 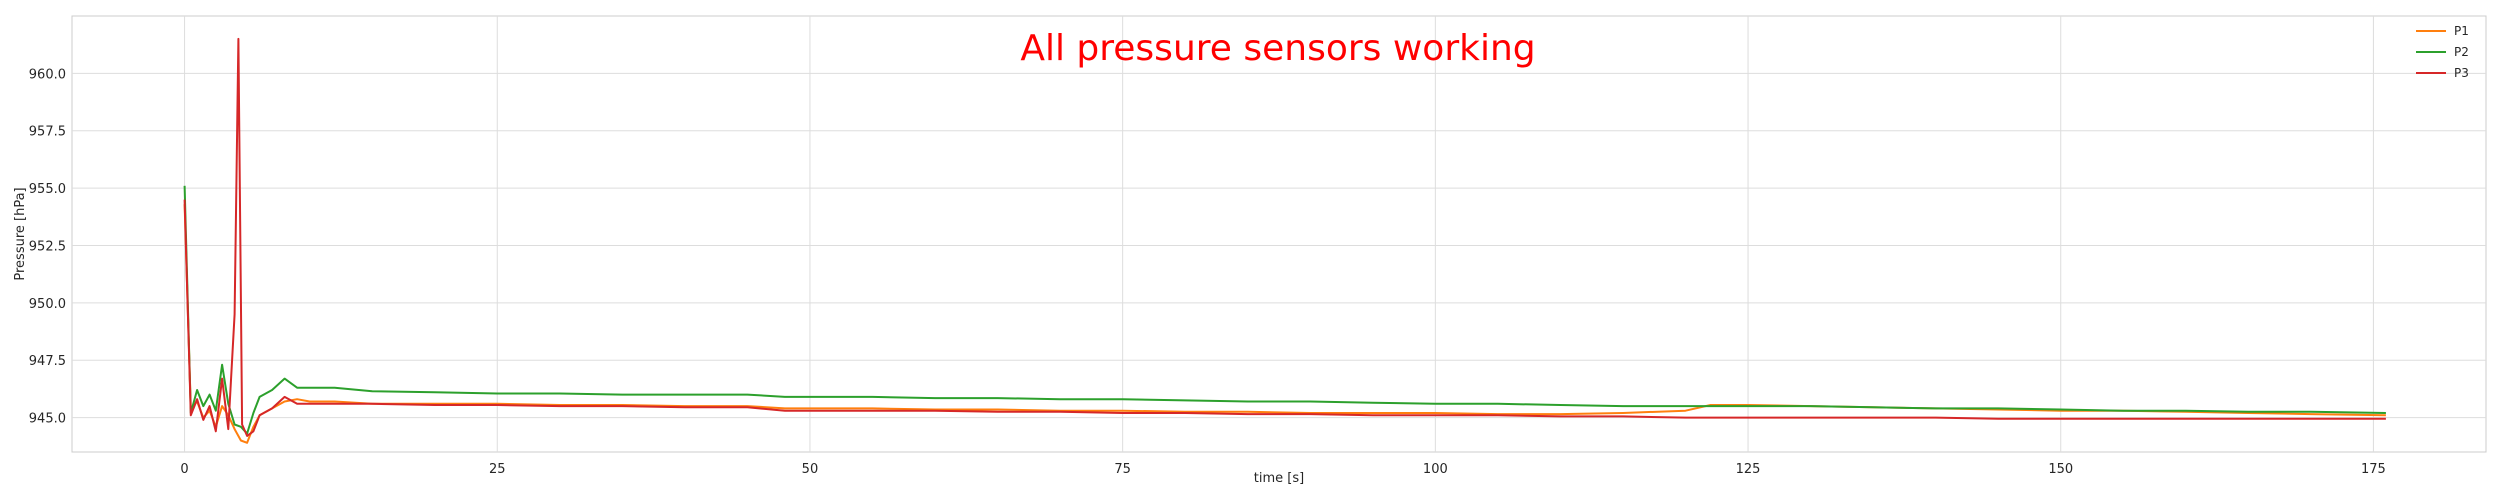 What do you see at coordinates (2442, 52) in the screenshot?
I see `legend: P1 P2 P3` at bounding box center [2442, 52].